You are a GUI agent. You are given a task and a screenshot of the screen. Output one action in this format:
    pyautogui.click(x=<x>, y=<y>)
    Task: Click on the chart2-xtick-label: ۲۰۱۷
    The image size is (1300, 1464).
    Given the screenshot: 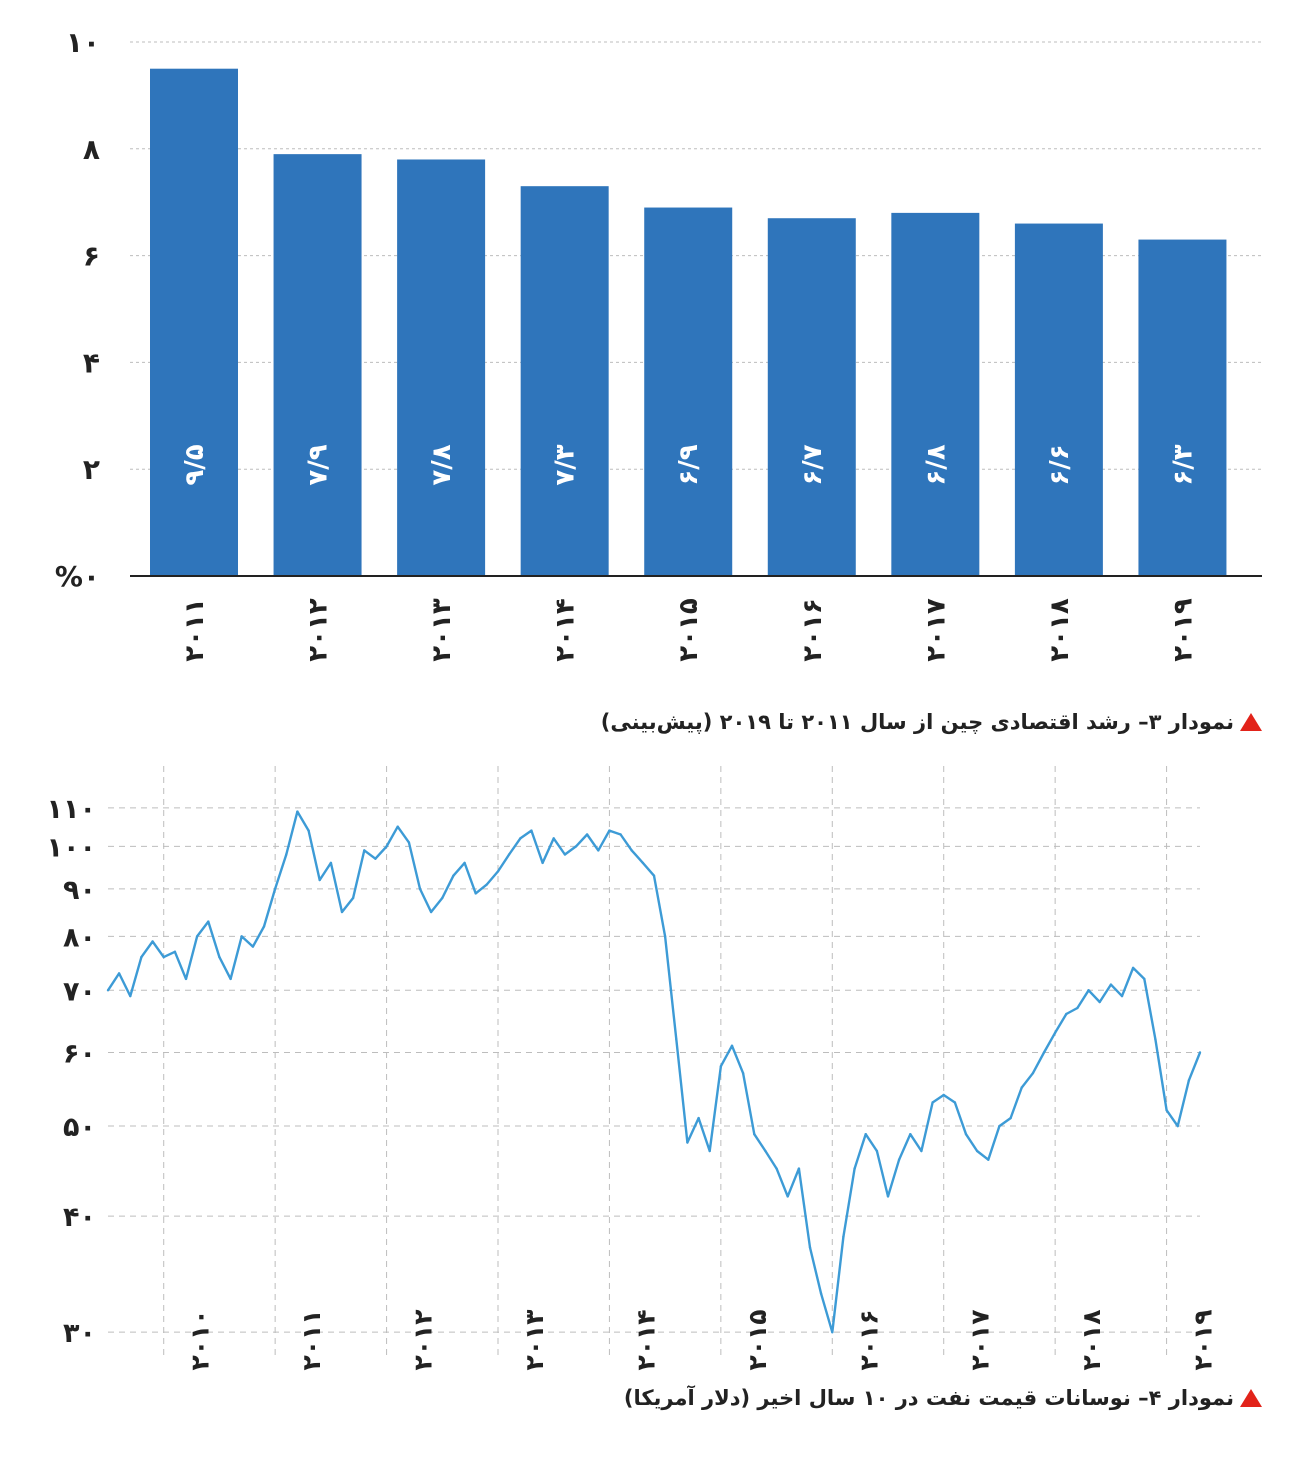 What is the action you would take?
    pyautogui.click(x=980, y=1339)
    